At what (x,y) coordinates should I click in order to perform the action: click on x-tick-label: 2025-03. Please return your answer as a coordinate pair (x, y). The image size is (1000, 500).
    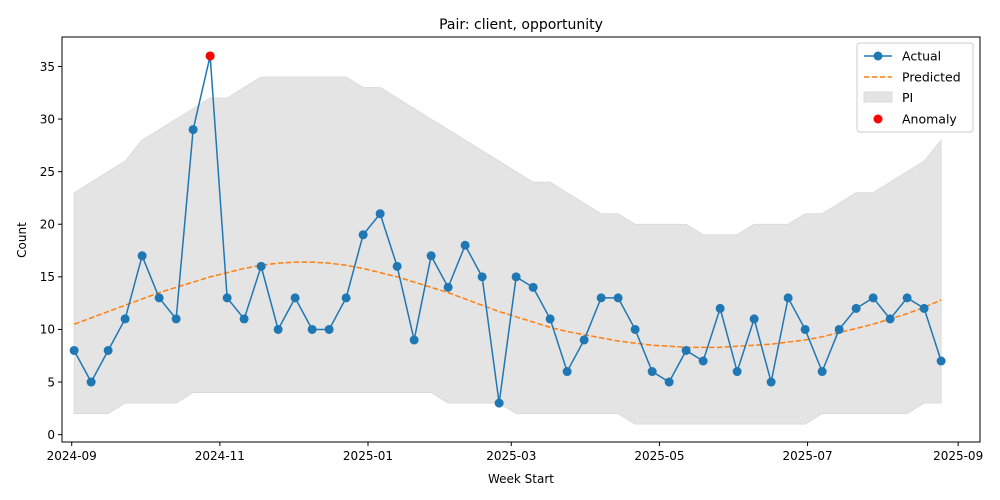
    Looking at the image, I should click on (511, 456).